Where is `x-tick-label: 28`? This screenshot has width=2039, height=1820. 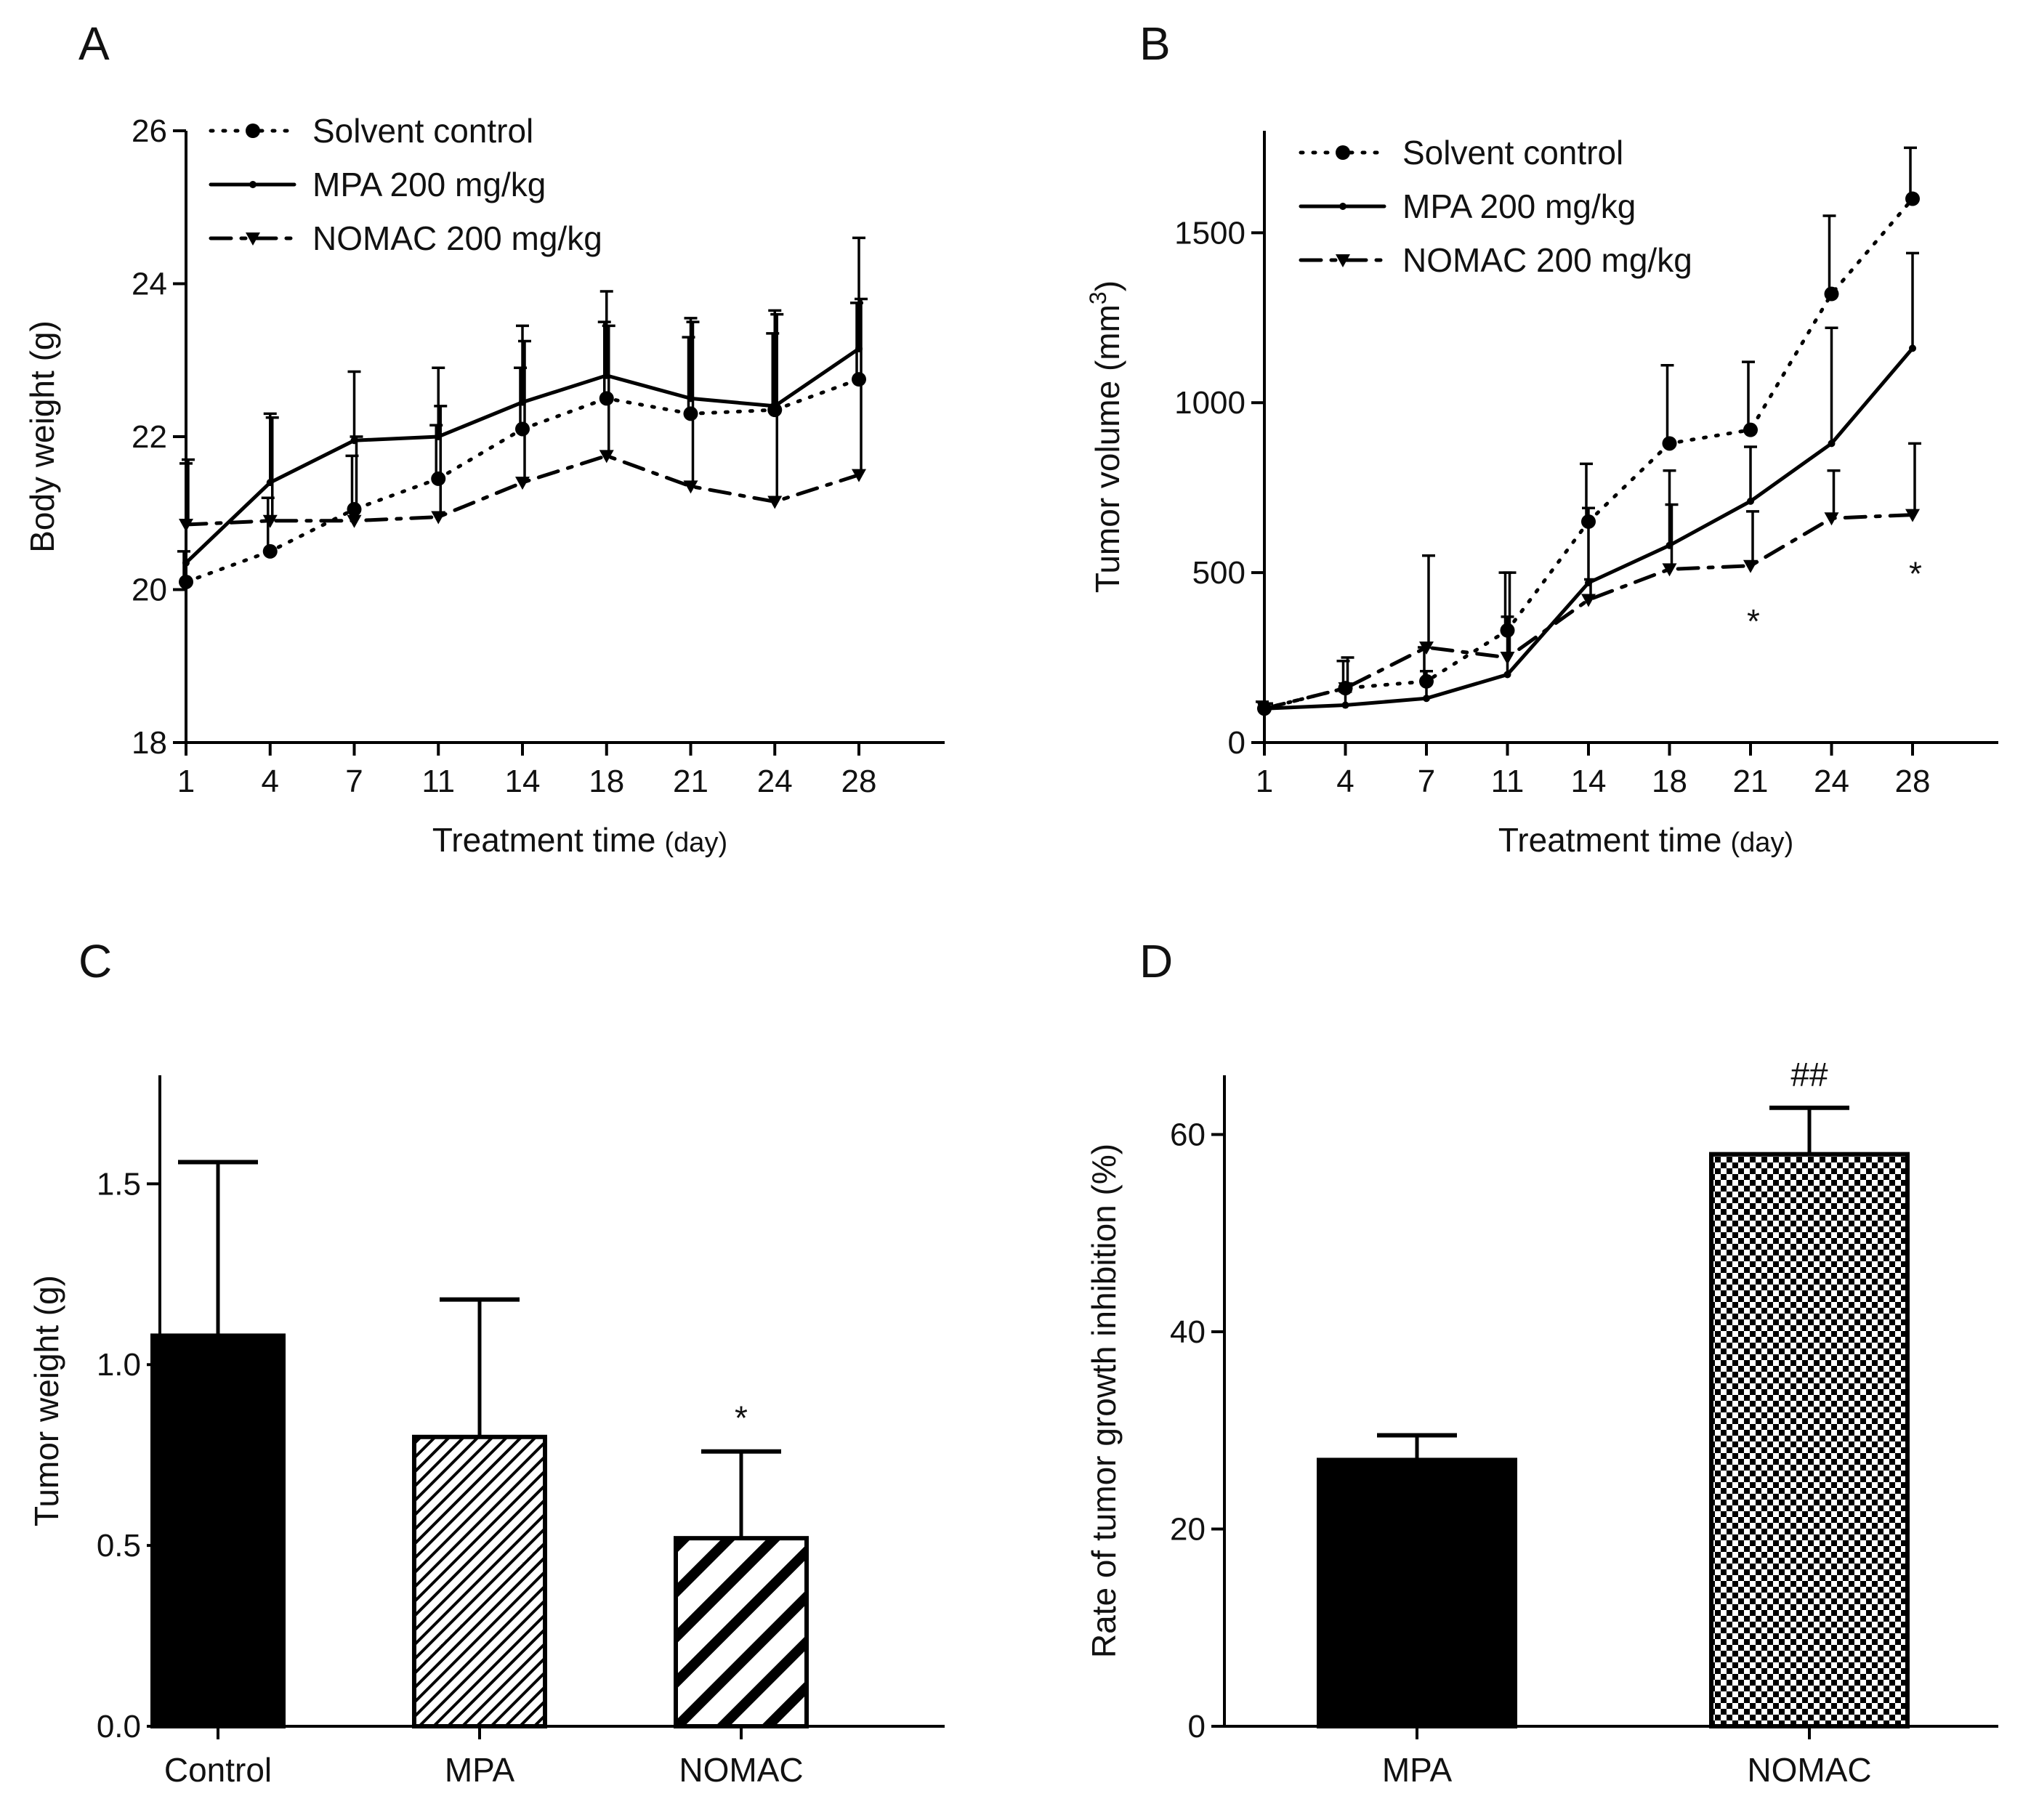
x-tick-label: 28 is located at coordinates (1913, 781).